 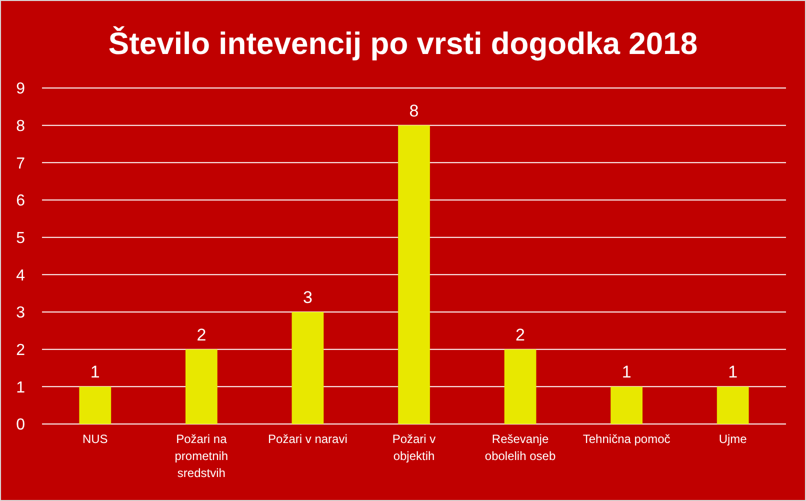 I want to click on y-tick-label: 9, so click(x=21, y=89).